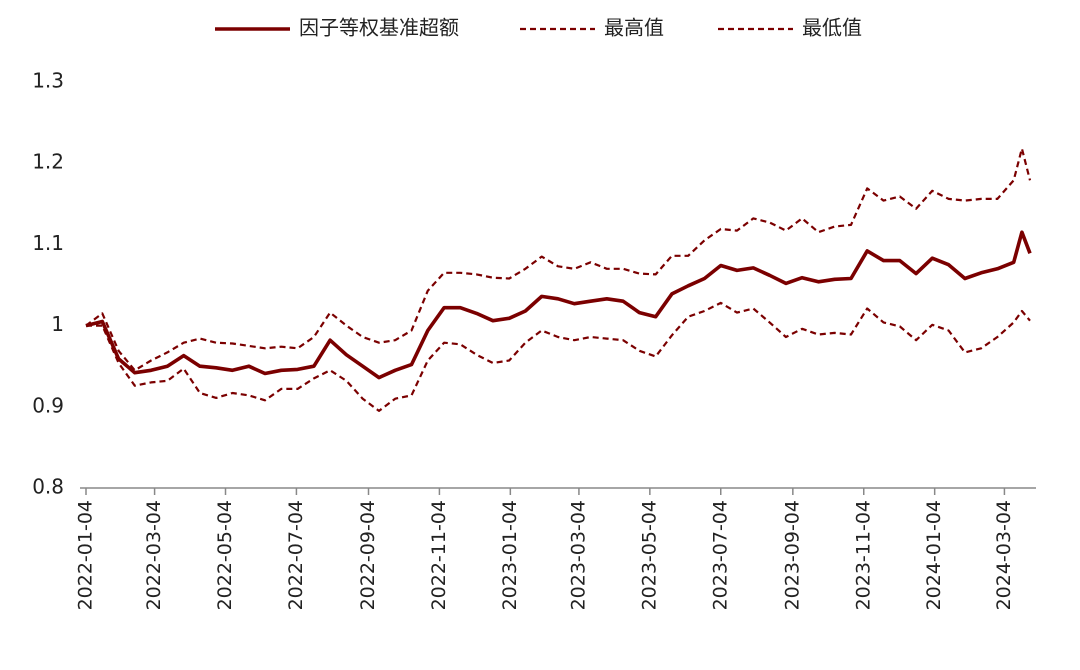 This screenshot has width=1080, height=670. Describe the element at coordinates (296, 555) in the screenshot. I see `x-tick-label: 2022-07-04` at that location.